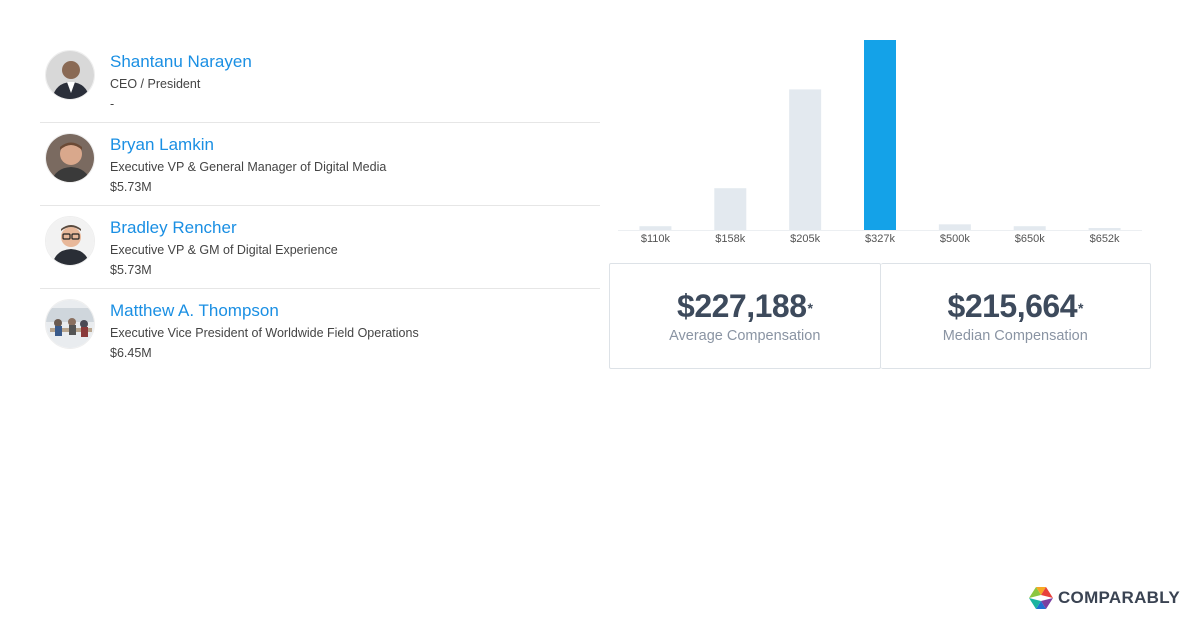 The height and width of the screenshot is (630, 1200). What do you see at coordinates (730, 239) in the screenshot?
I see `chart-tick-label: $158k` at bounding box center [730, 239].